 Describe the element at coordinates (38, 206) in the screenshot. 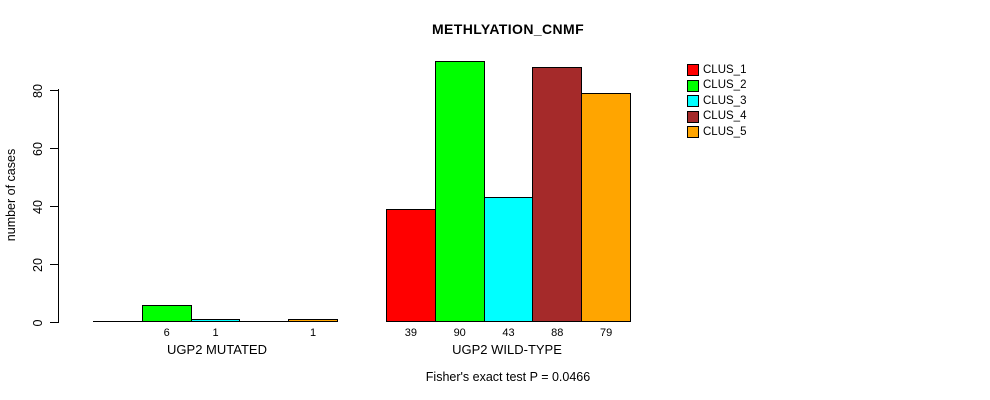

I see `y-tick-label: 40` at that location.